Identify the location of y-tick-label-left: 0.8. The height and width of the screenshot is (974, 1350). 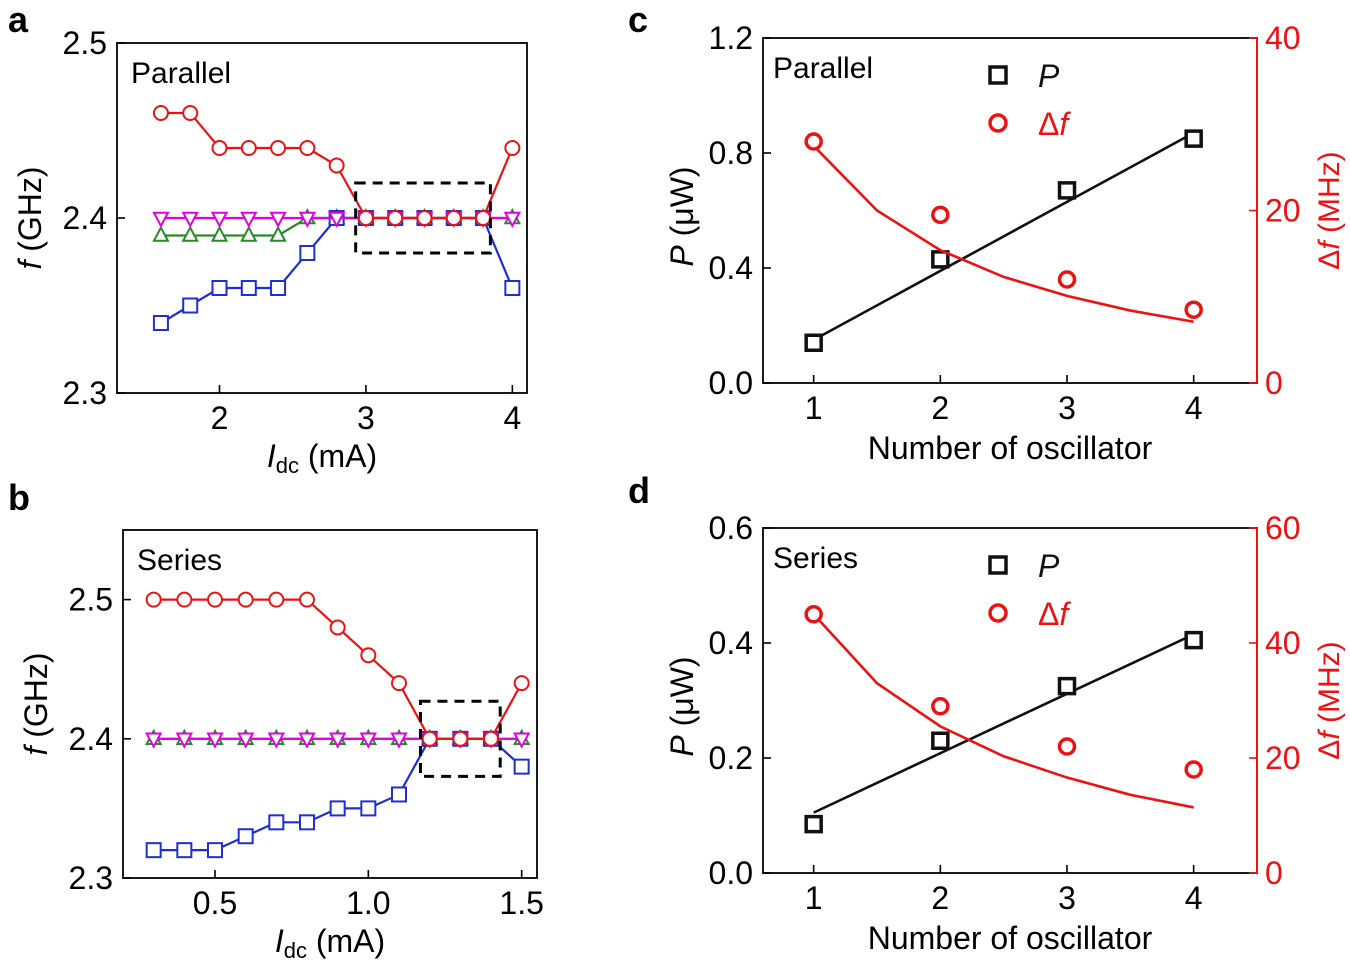
(731, 153).